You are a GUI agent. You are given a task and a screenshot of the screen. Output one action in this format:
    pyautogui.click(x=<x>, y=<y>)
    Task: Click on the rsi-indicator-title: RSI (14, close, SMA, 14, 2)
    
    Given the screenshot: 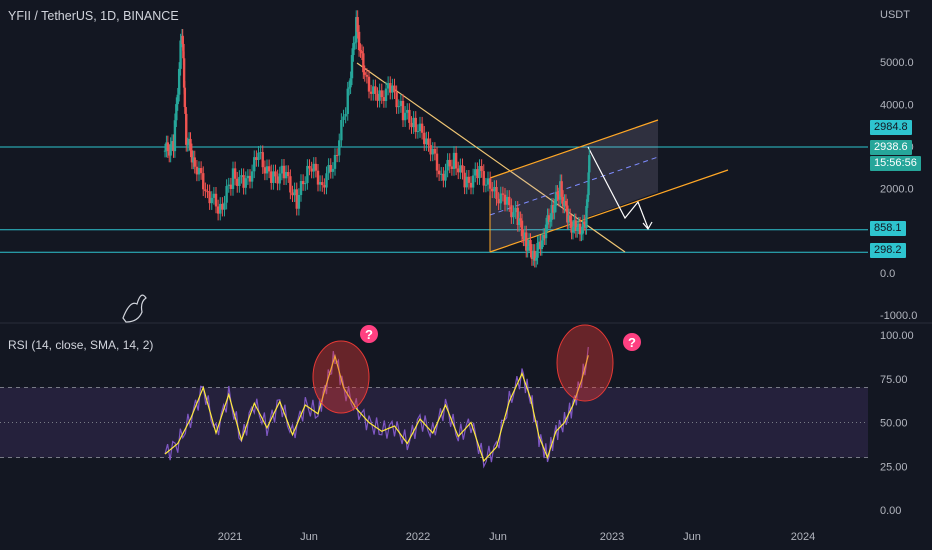 What is the action you would take?
    pyautogui.click(x=81, y=345)
    